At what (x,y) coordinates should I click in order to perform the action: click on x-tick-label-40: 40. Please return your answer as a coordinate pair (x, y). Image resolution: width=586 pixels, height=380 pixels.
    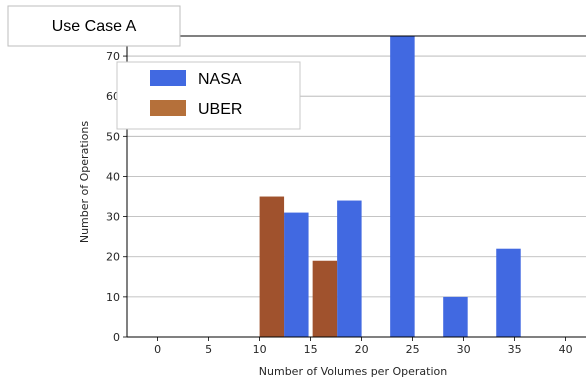
    Looking at the image, I should click on (566, 349).